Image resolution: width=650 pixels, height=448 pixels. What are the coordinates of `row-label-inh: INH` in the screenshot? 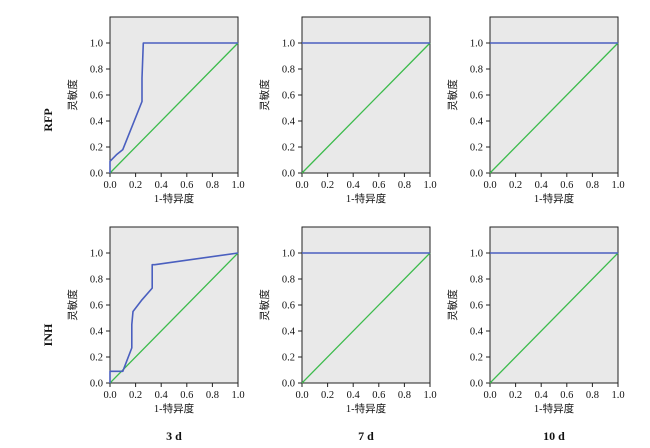 It's located at (48, 334).